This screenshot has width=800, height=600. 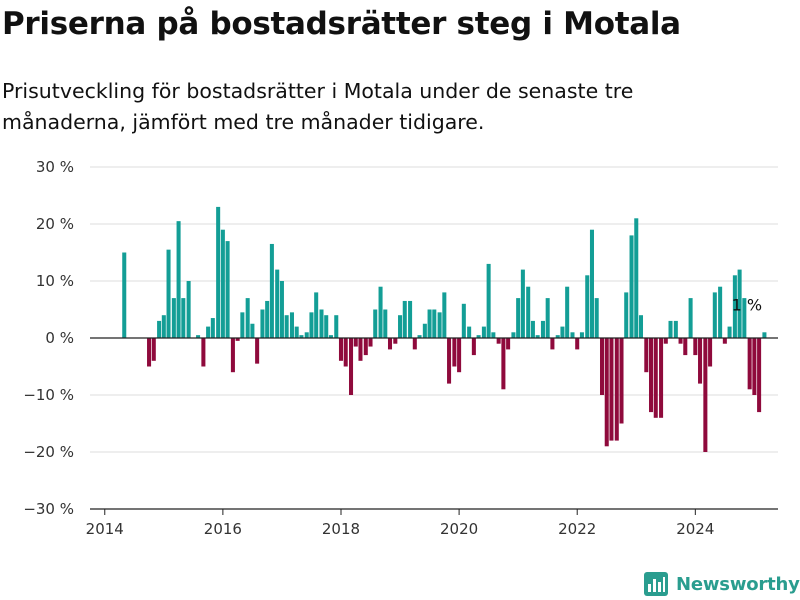 What do you see at coordinates (341, 529) in the screenshot?
I see `x-tick-label: 2018` at bounding box center [341, 529].